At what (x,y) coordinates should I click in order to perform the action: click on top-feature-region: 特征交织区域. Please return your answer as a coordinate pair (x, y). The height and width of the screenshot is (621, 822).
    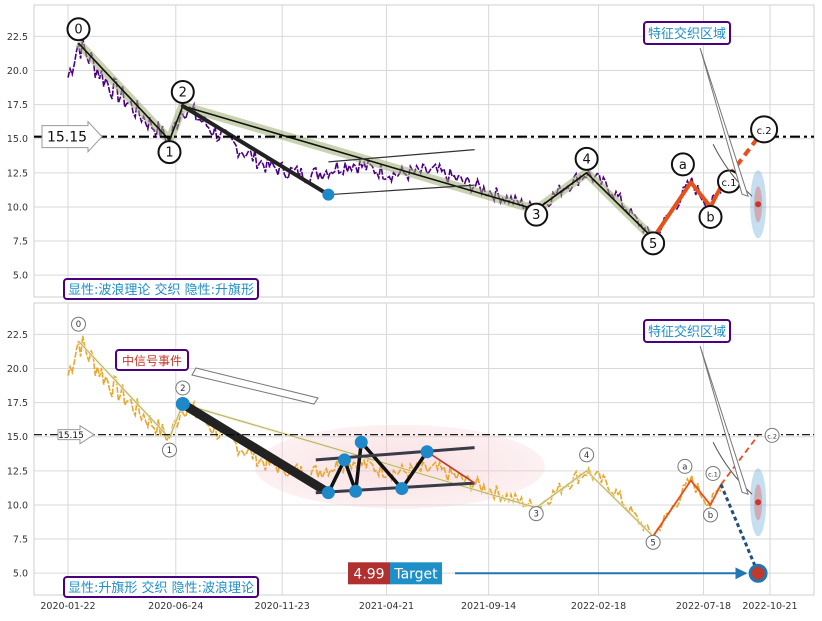
    Looking at the image, I should click on (705, 130).